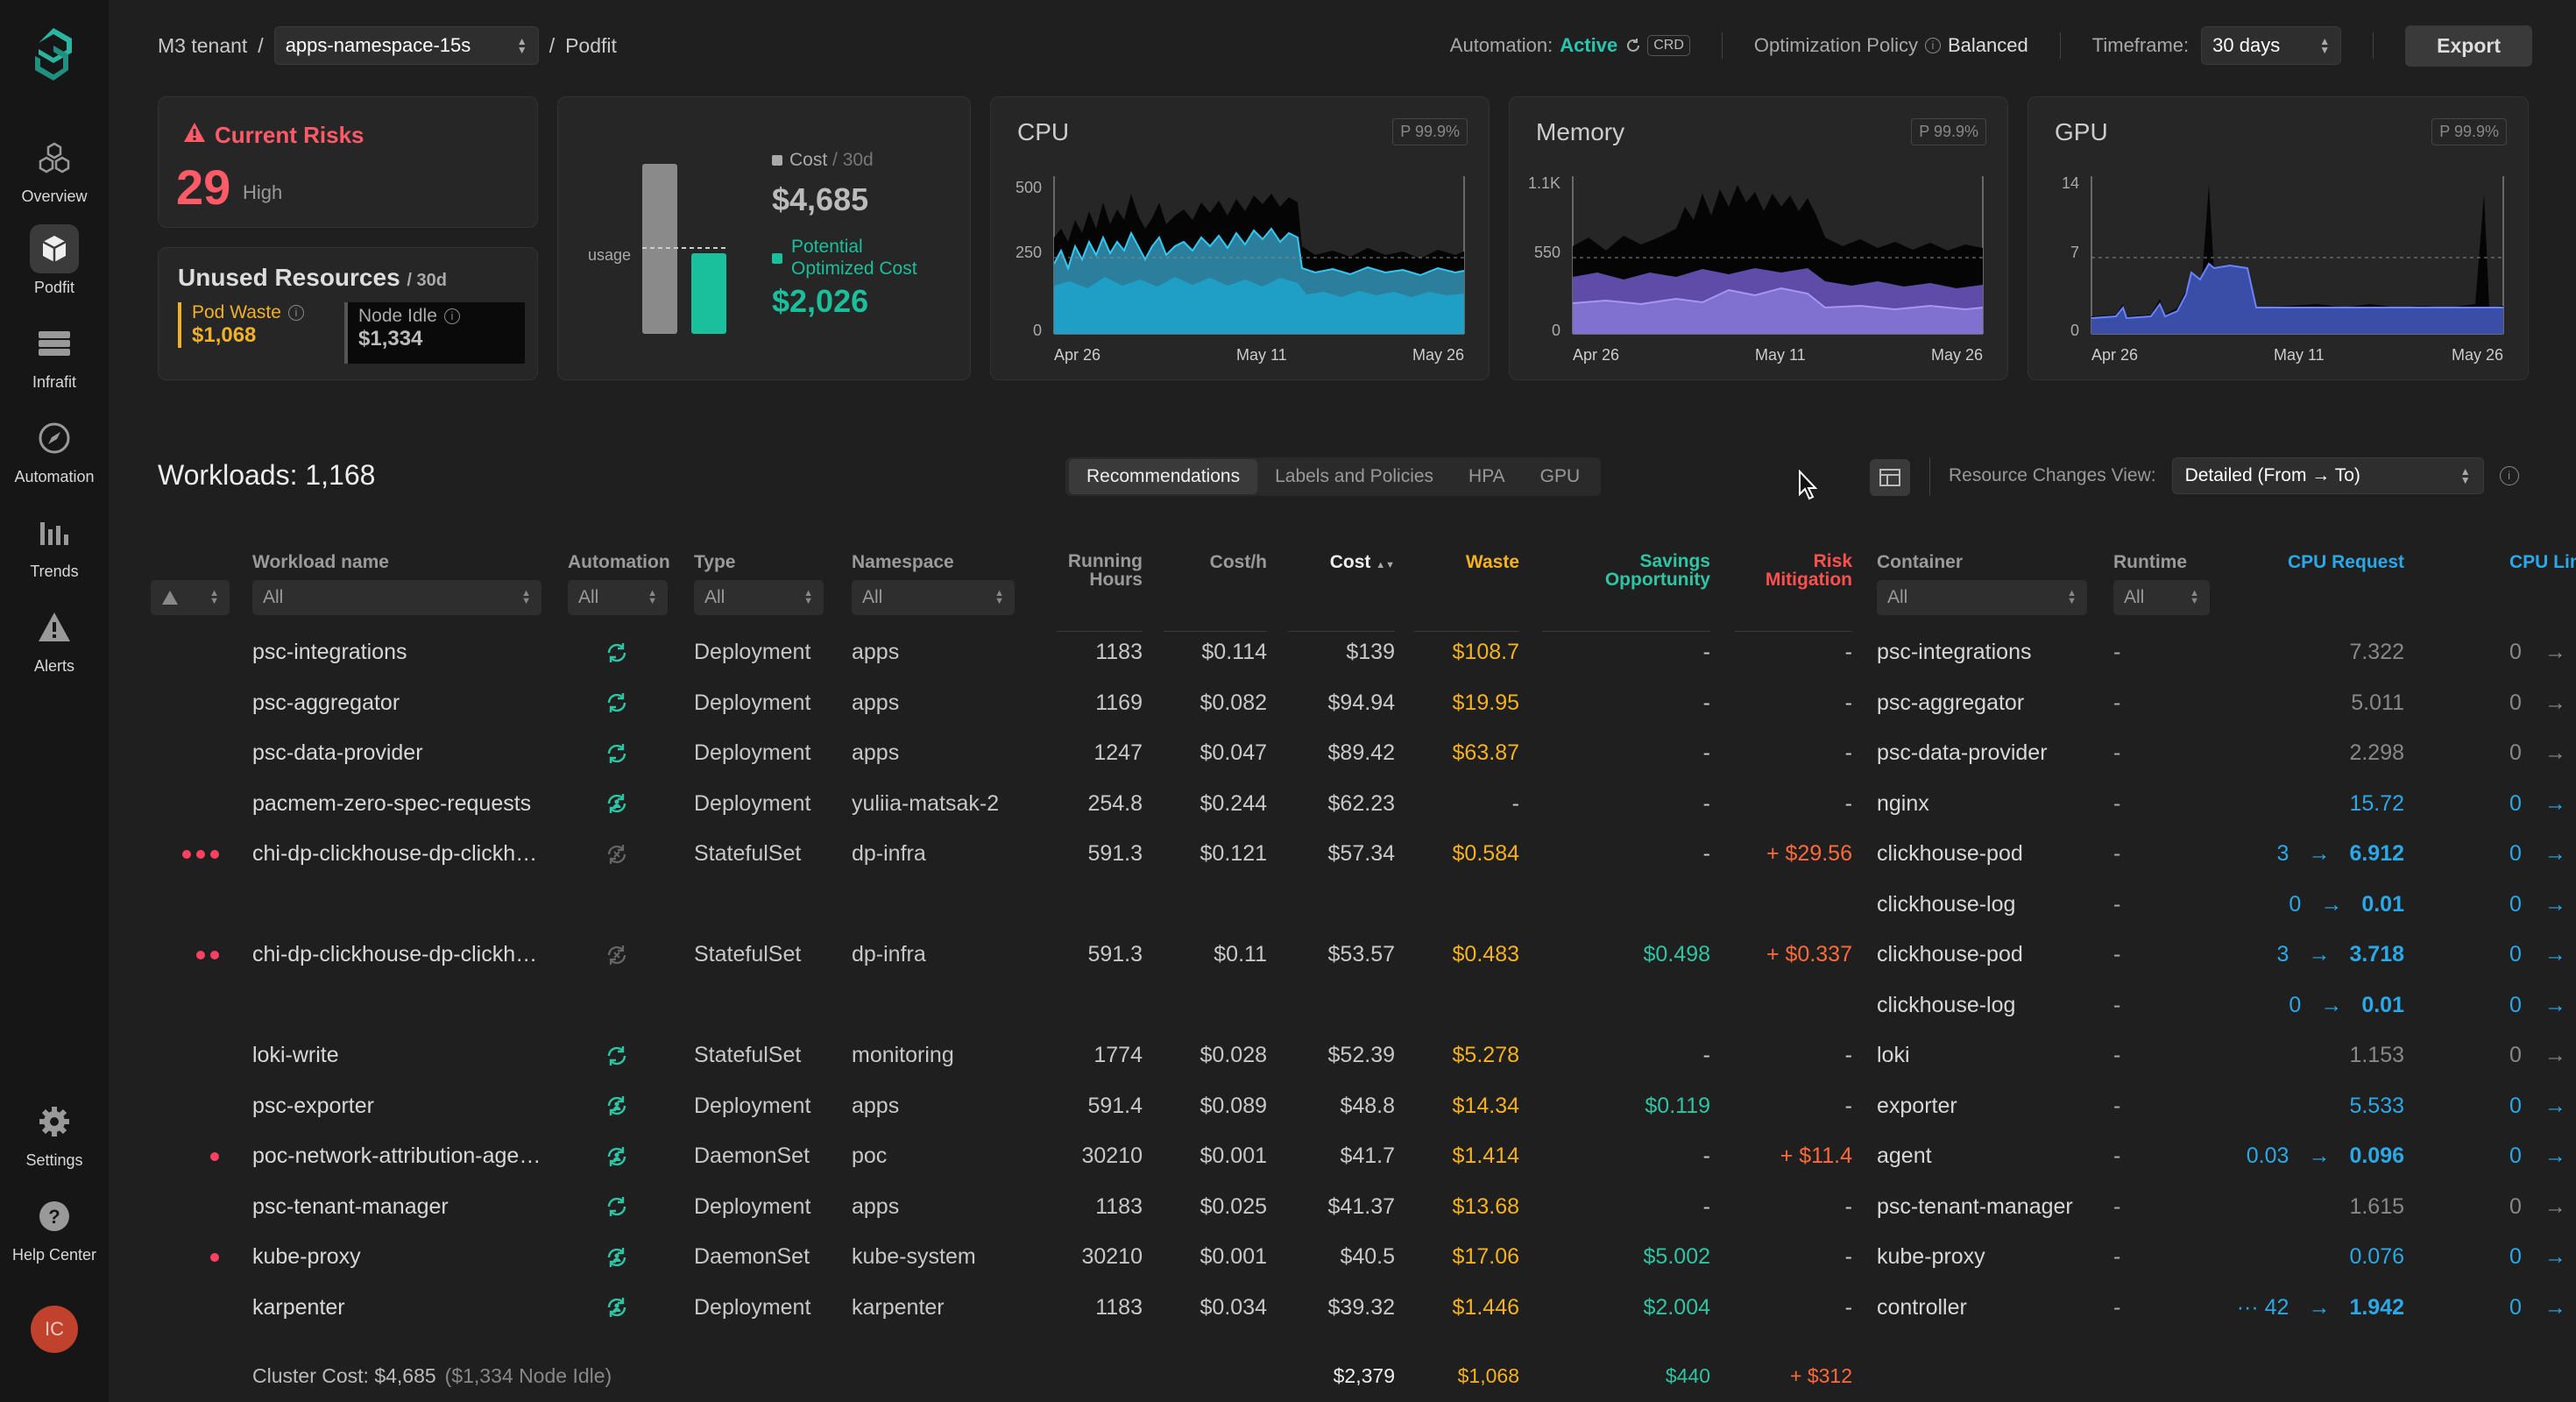 The image size is (2576, 1402). Describe the element at coordinates (1657, 570) in the screenshot. I see `col-savings: Savings Opportunity` at that location.